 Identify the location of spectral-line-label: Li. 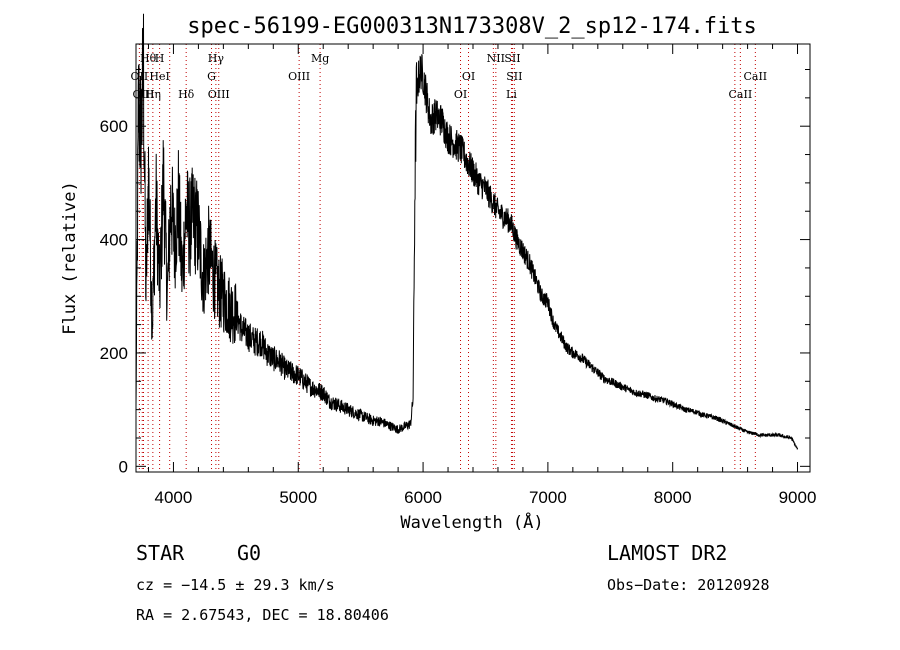
(511, 94).